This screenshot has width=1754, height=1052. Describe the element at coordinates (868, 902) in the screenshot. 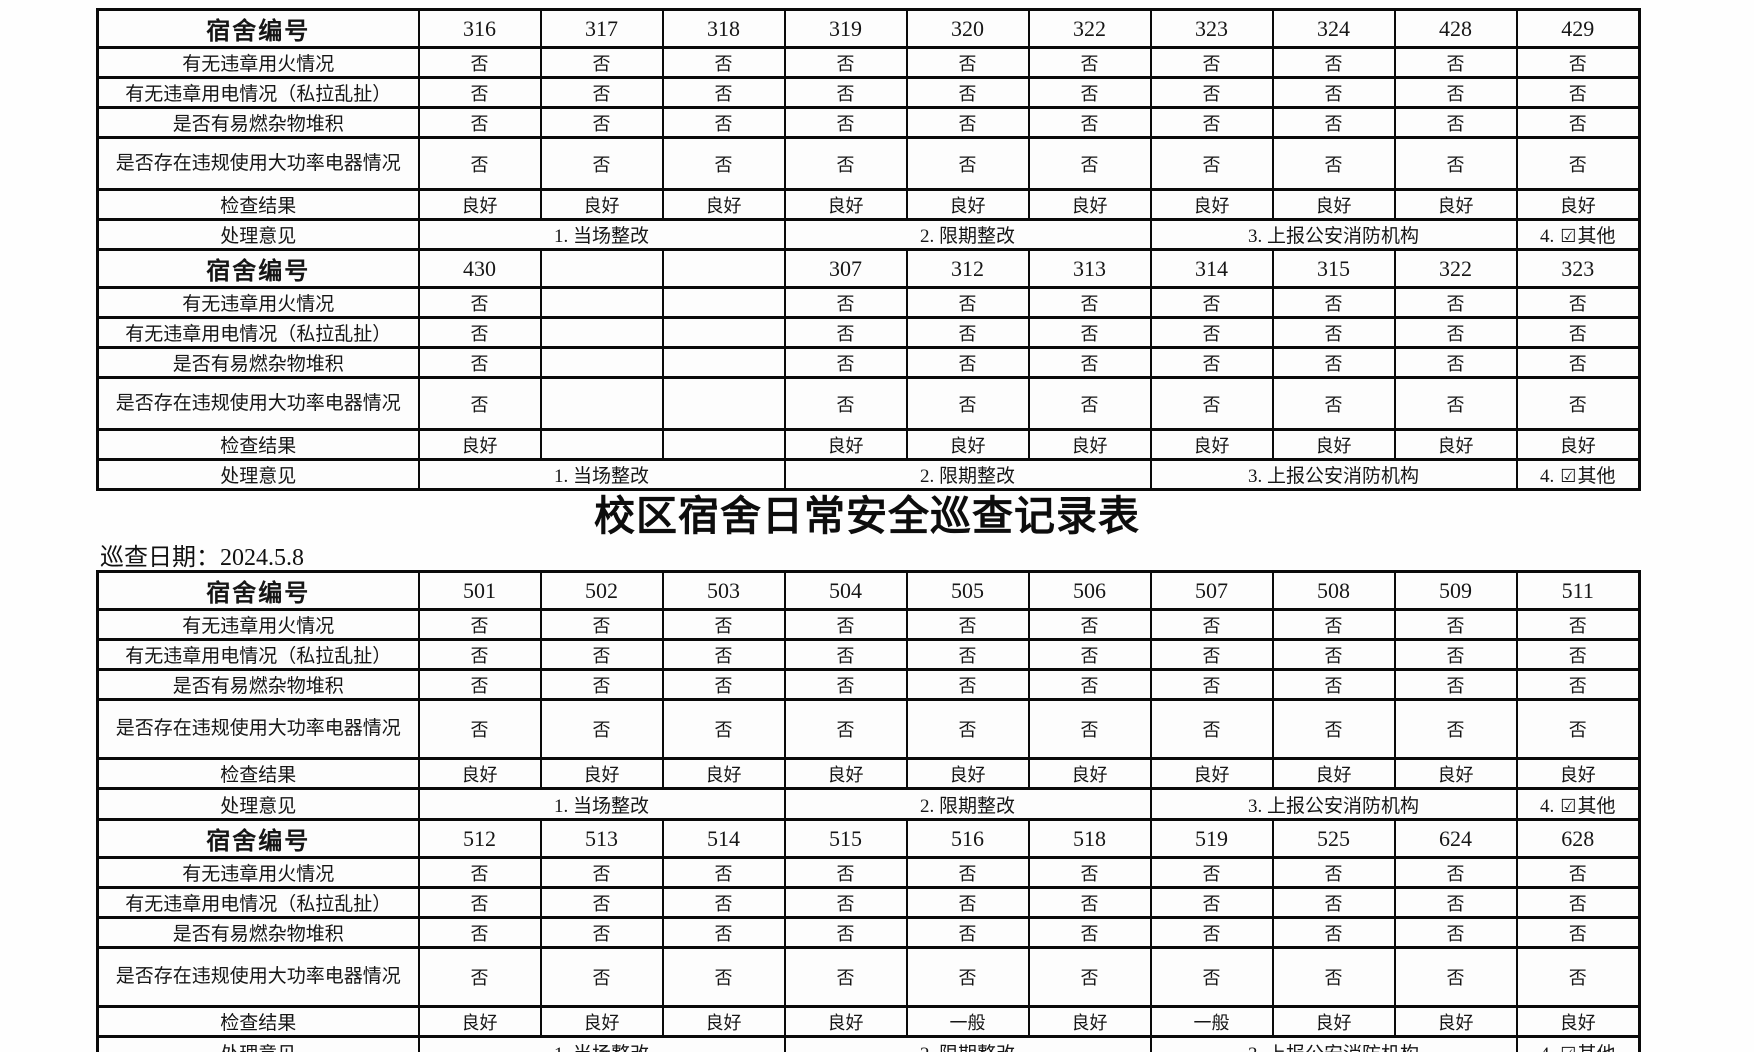

I see `table-row: 有无违章用电情况（私拉乱扯） 否否否否否否否否否否` at that location.